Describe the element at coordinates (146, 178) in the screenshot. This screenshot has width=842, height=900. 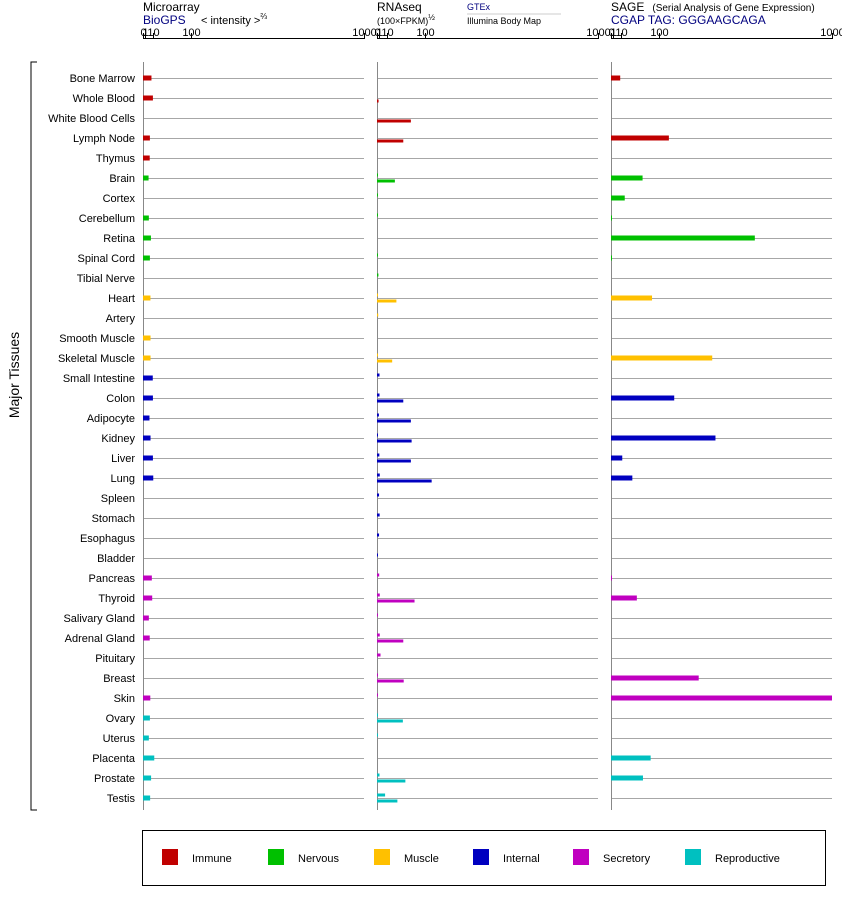
I see `panel-0-bar-brain` at that location.